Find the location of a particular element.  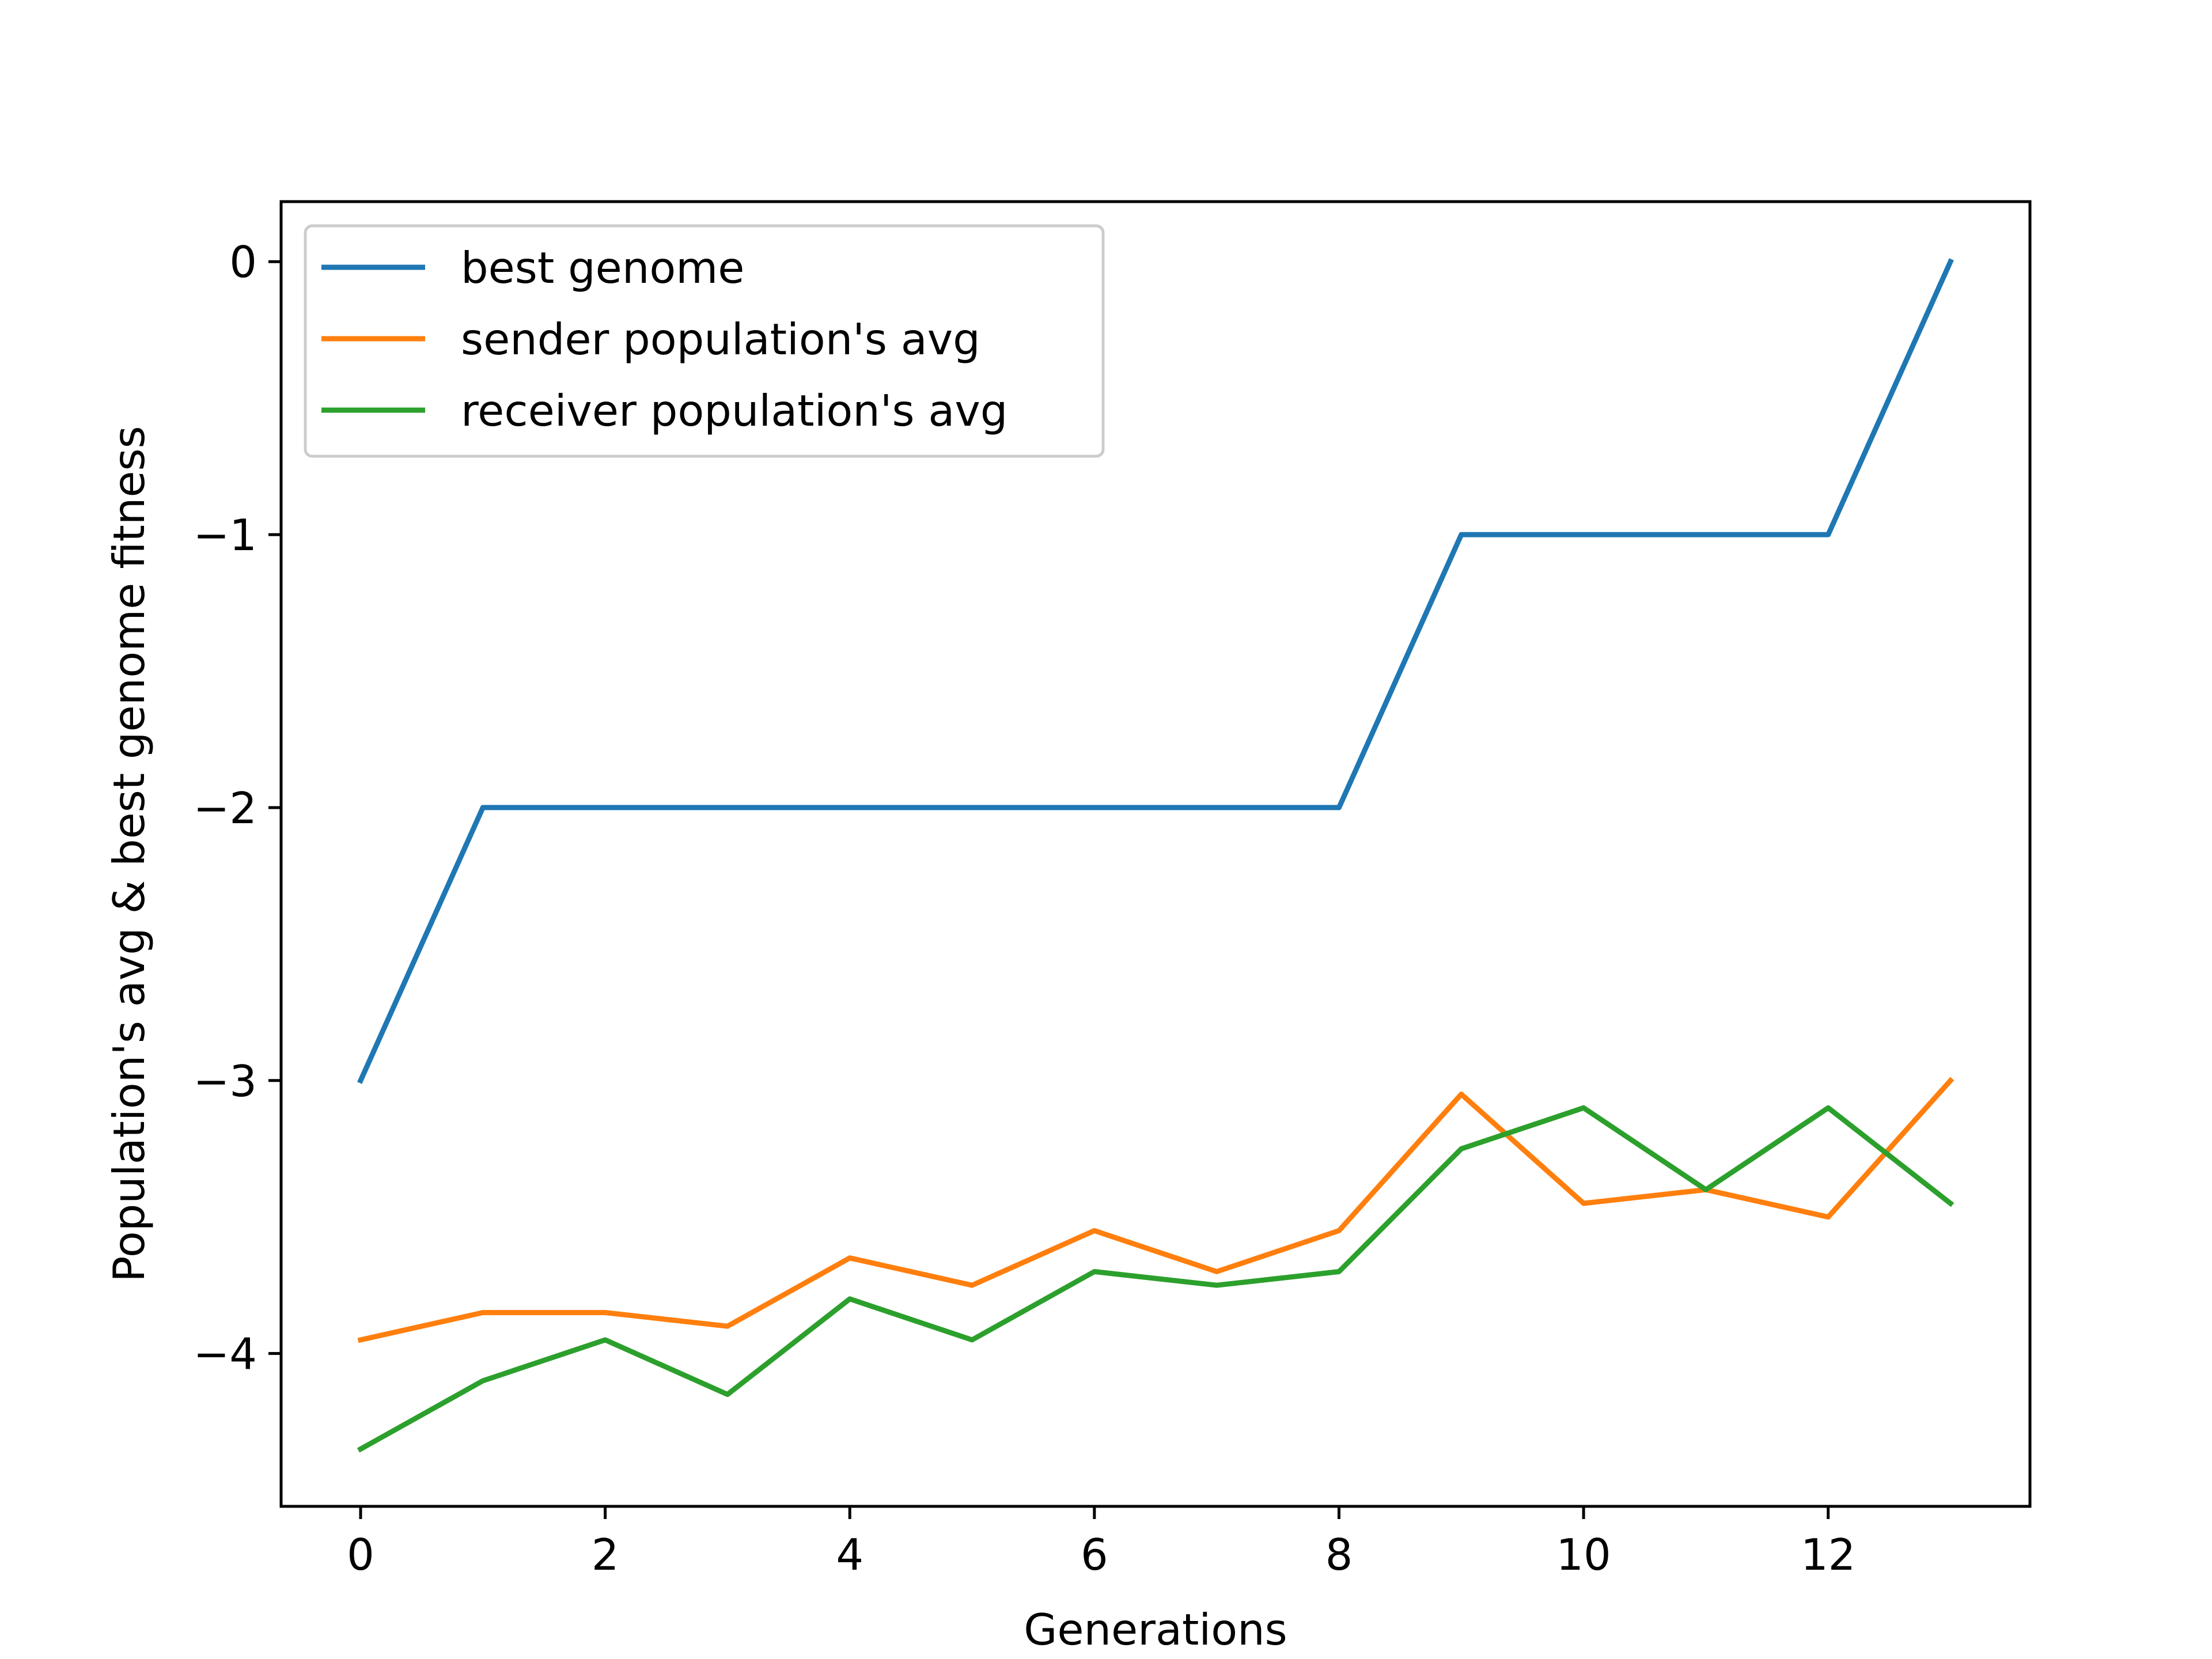

y-tick-label: −2 is located at coordinates (225, 808).